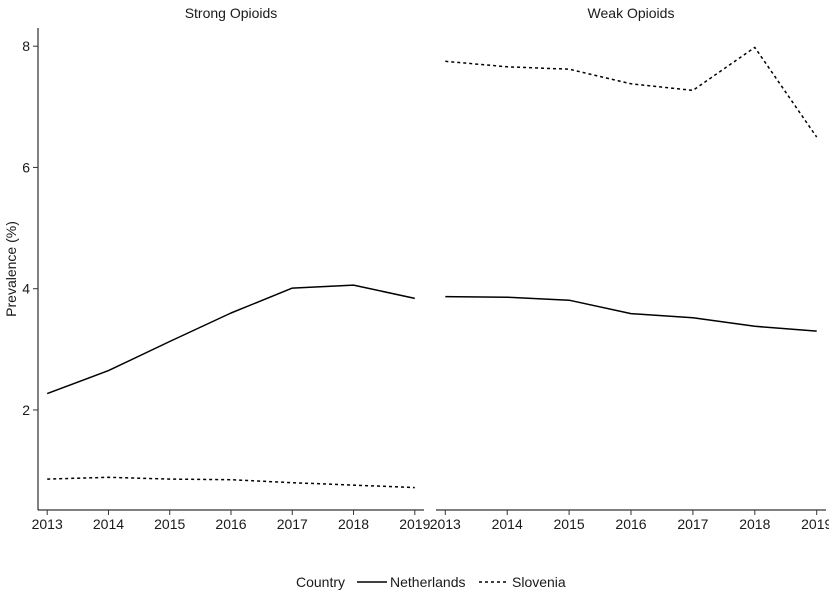 The width and height of the screenshot is (829, 598). Describe the element at coordinates (26, 410) in the screenshot. I see `y-tick-label: 2` at that location.